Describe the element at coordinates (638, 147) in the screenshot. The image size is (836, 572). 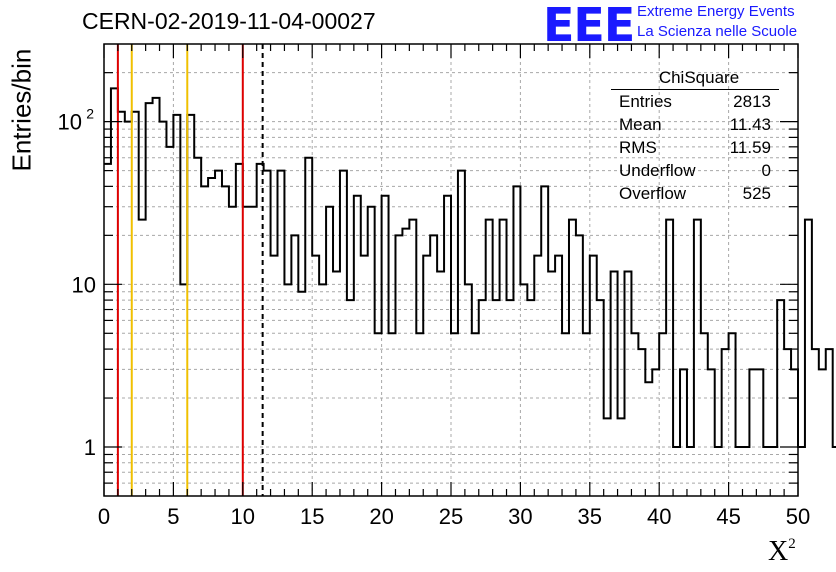
I see `stats-label: RMS` at that location.